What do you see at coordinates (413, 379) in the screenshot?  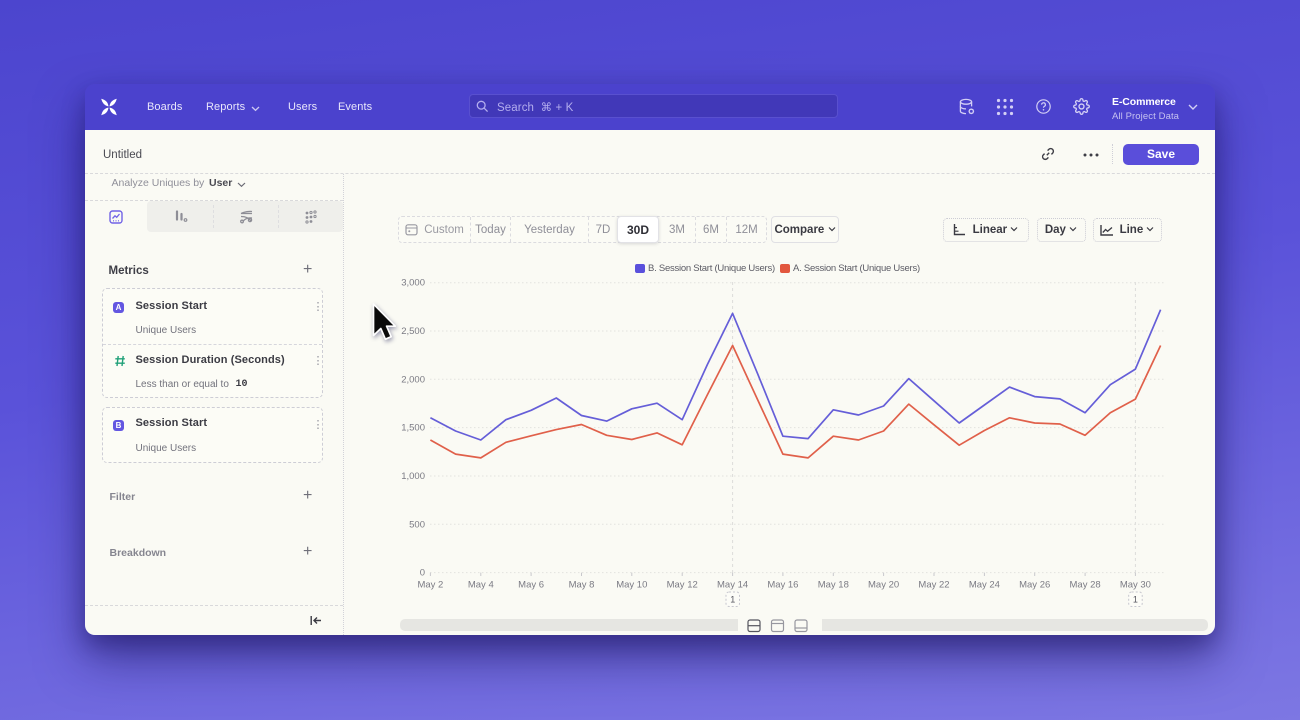 I see `svg-text: 2,000` at bounding box center [413, 379].